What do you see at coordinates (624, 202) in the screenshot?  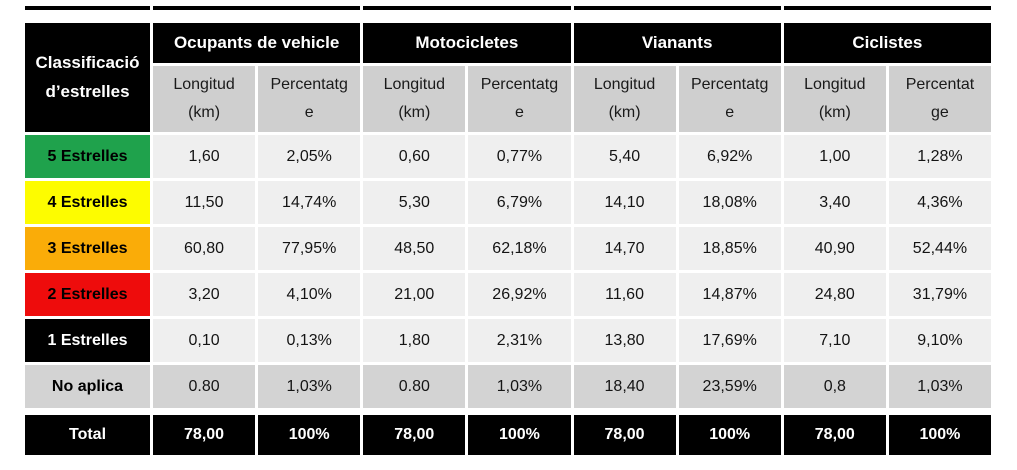 I see `table-cell: 14,10` at bounding box center [624, 202].